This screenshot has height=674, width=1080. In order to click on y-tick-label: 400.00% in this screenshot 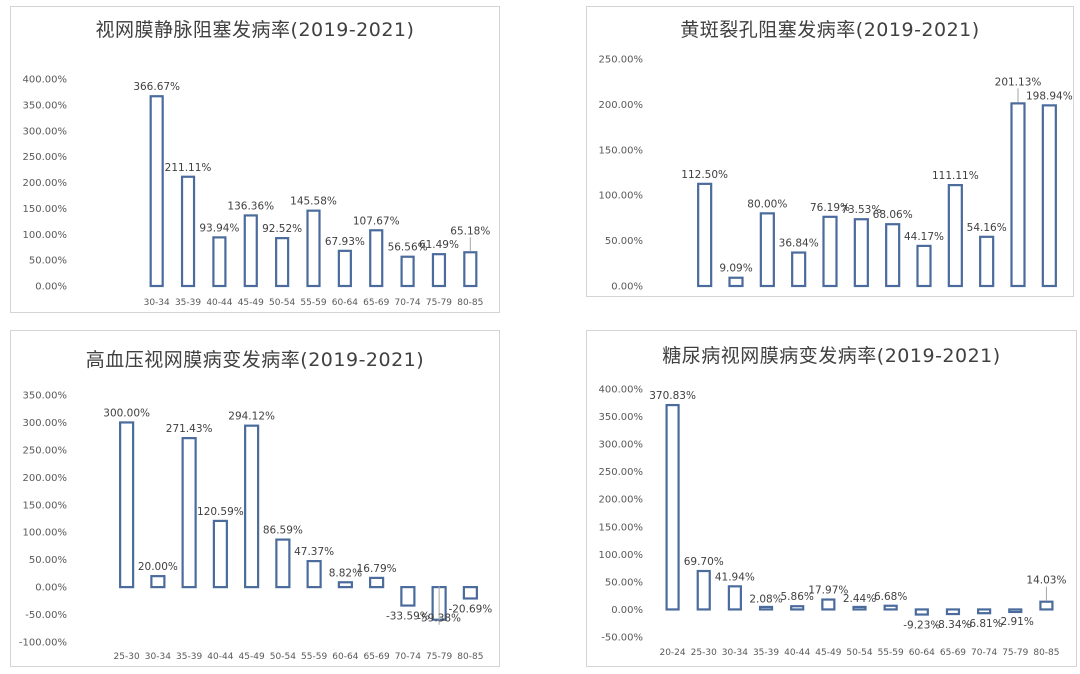, I will do `click(45, 80)`.